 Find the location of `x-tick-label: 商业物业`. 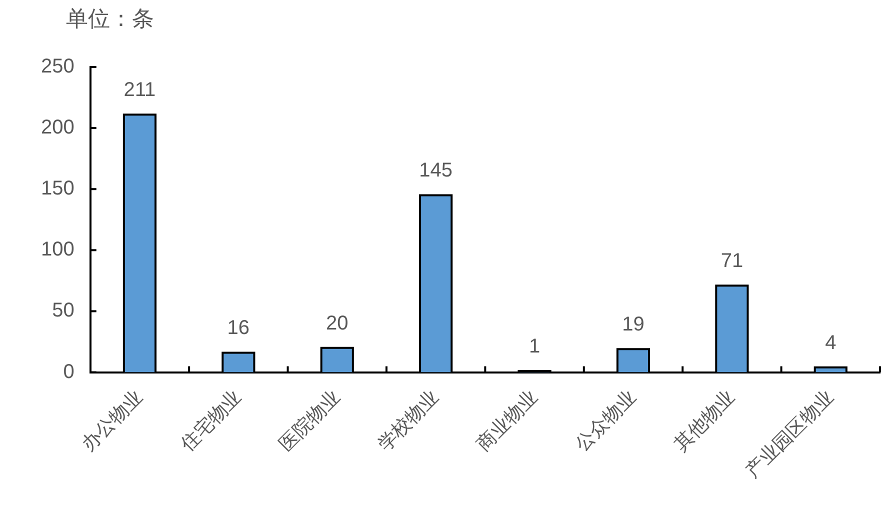

x-tick-label: 商业物业 is located at coordinates (507, 421).